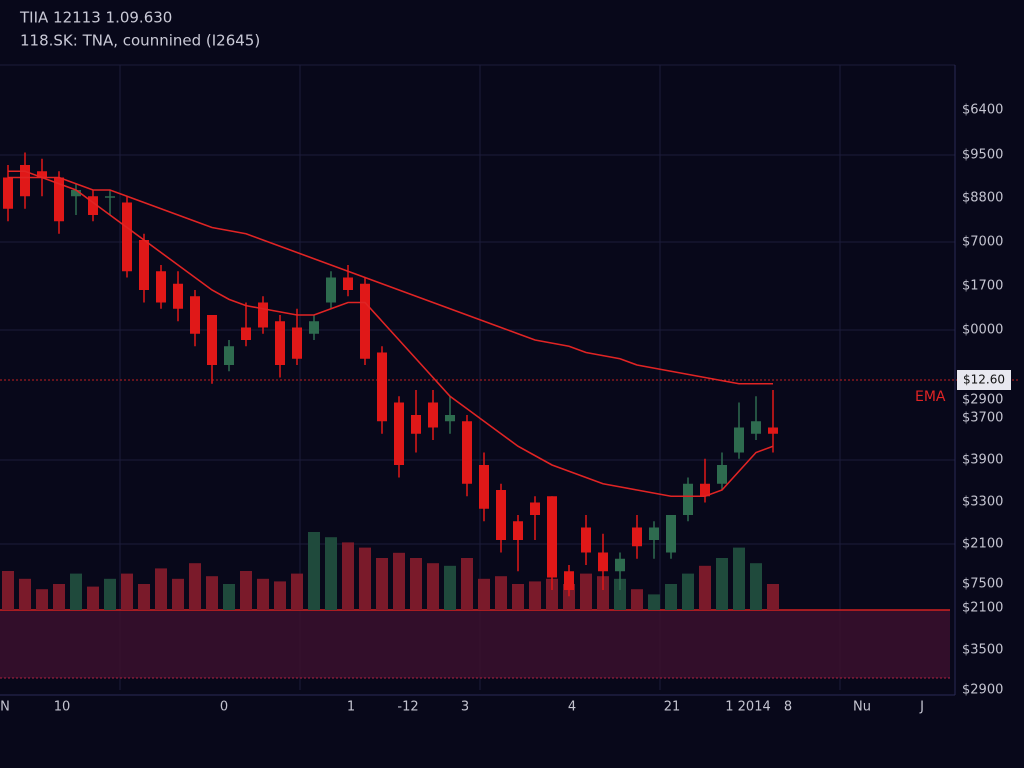  I want to click on time-axis-label: 8, so click(788, 707).